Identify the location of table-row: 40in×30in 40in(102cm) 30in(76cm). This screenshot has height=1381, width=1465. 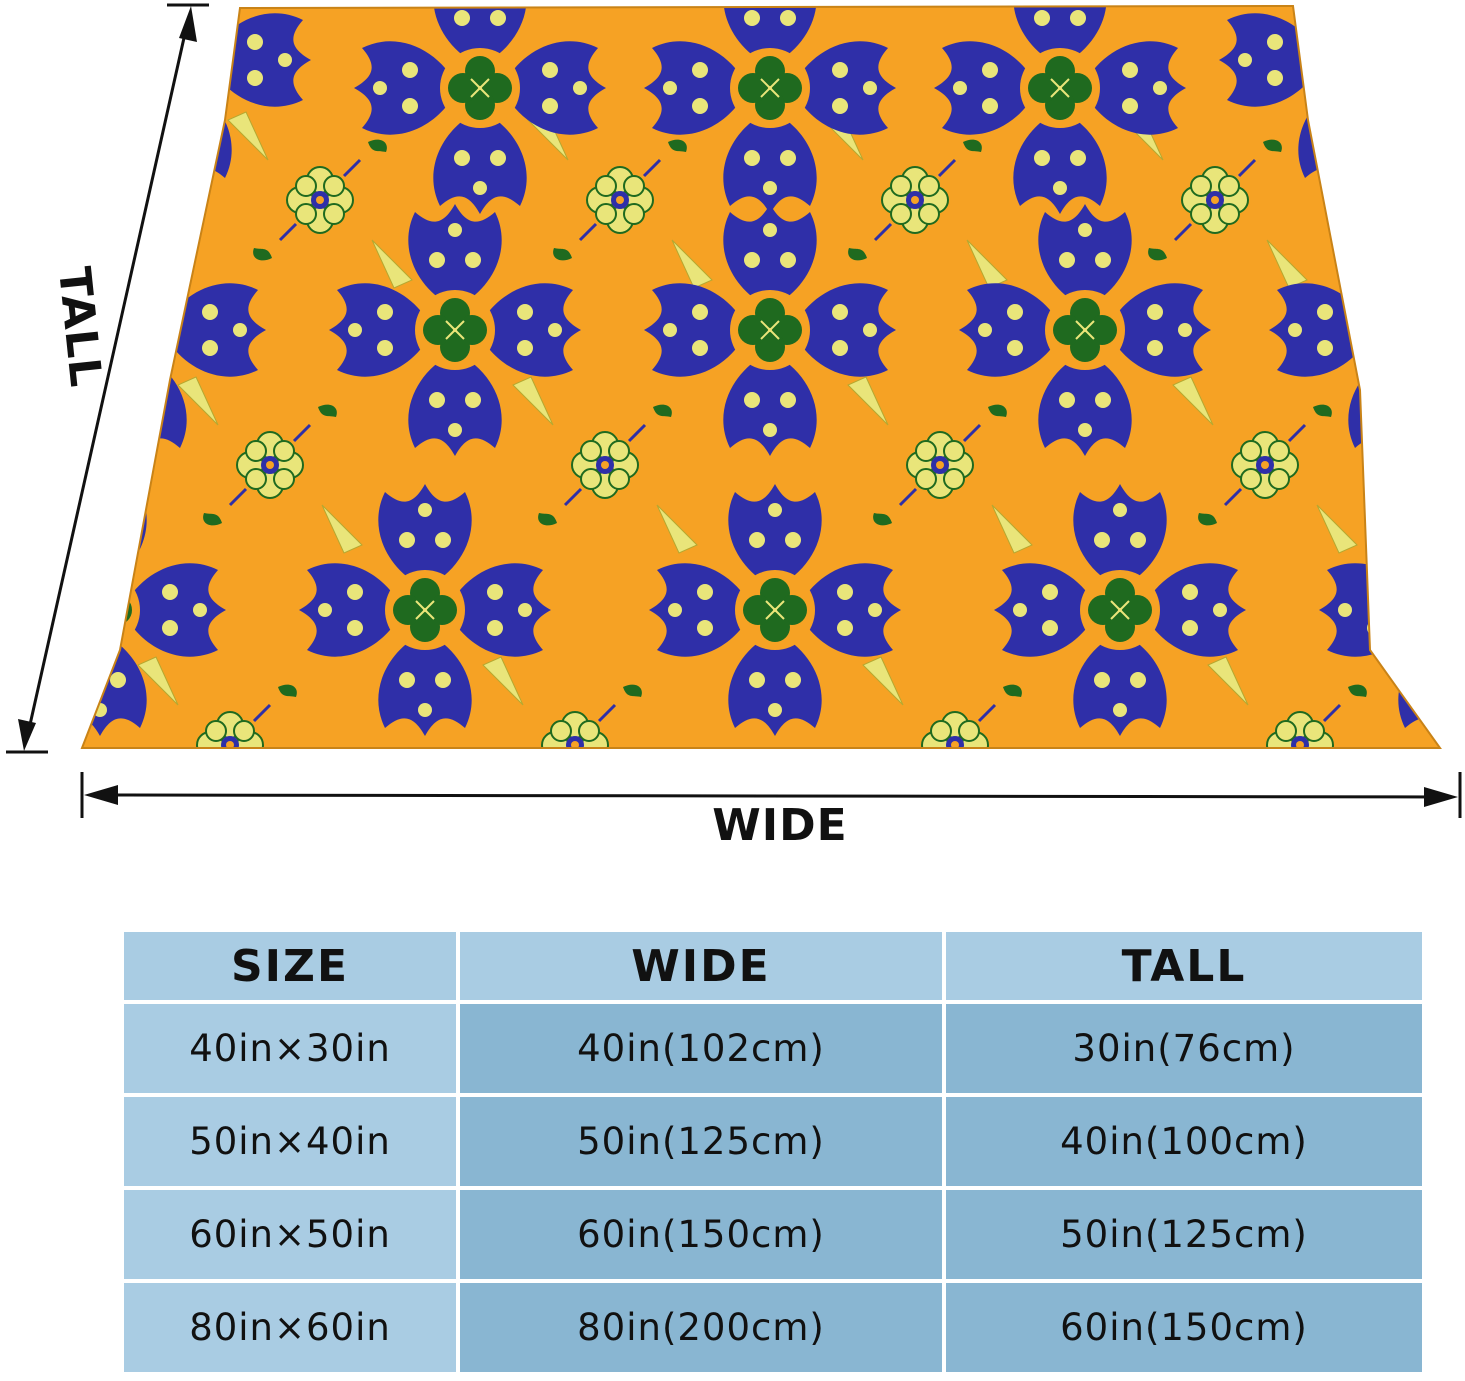
(773, 1048).